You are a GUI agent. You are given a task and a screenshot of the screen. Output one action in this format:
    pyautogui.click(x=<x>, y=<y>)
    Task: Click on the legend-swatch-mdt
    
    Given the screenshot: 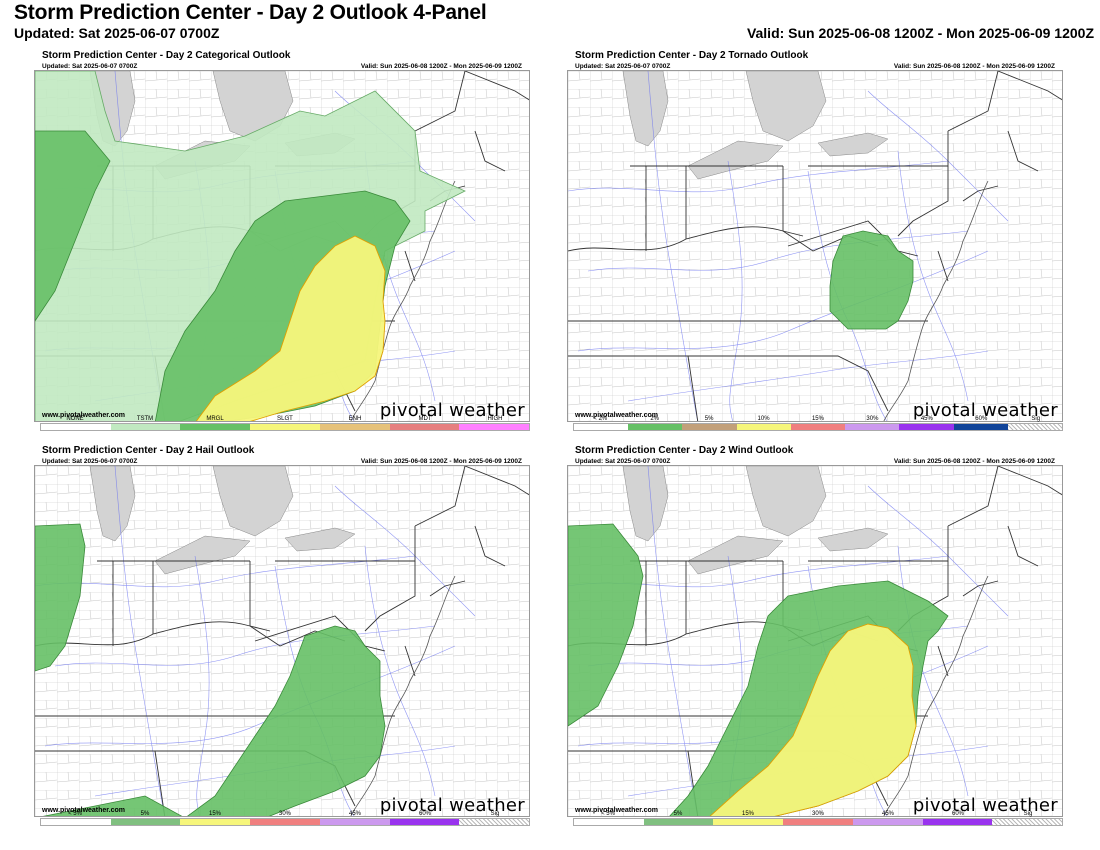 What is the action you would take?
    pyautogui.click(x=424, y=427)
    